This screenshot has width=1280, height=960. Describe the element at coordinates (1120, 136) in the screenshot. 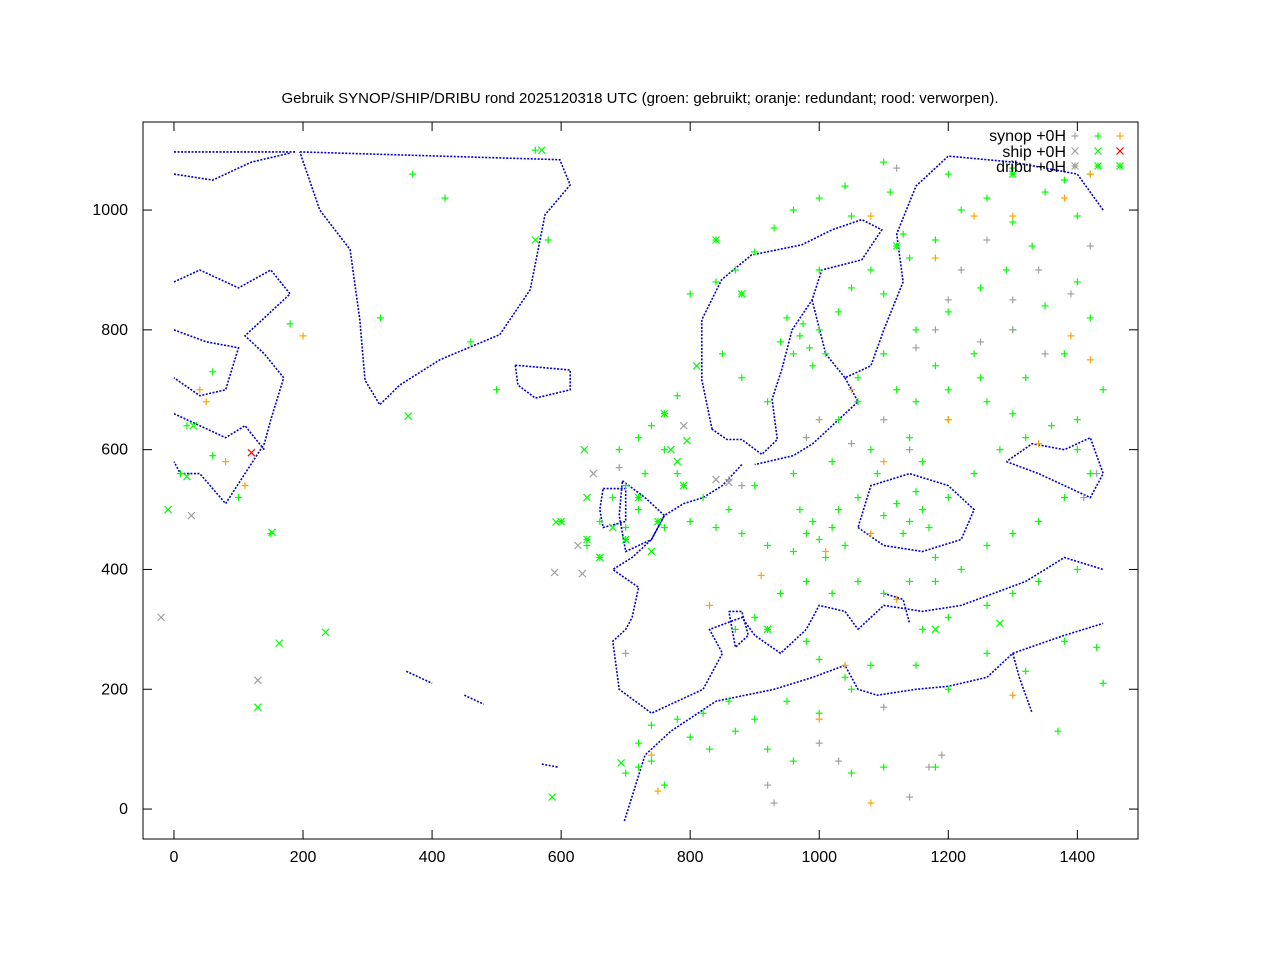

I see `legend-marker-plus` at that location.